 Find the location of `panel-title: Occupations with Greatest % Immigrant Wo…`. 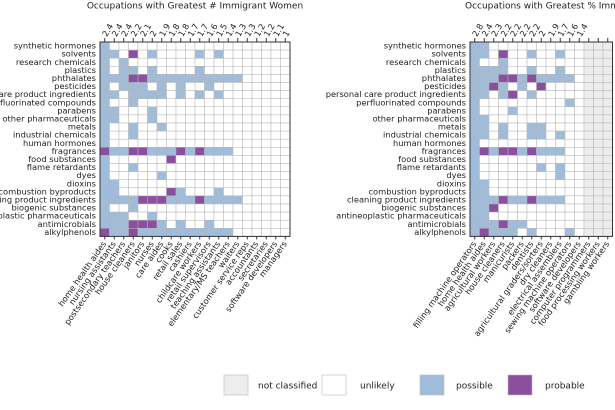

panel-title: Occupations with Greatest % Immigrant Wo… is located at coordinates (540, 7).